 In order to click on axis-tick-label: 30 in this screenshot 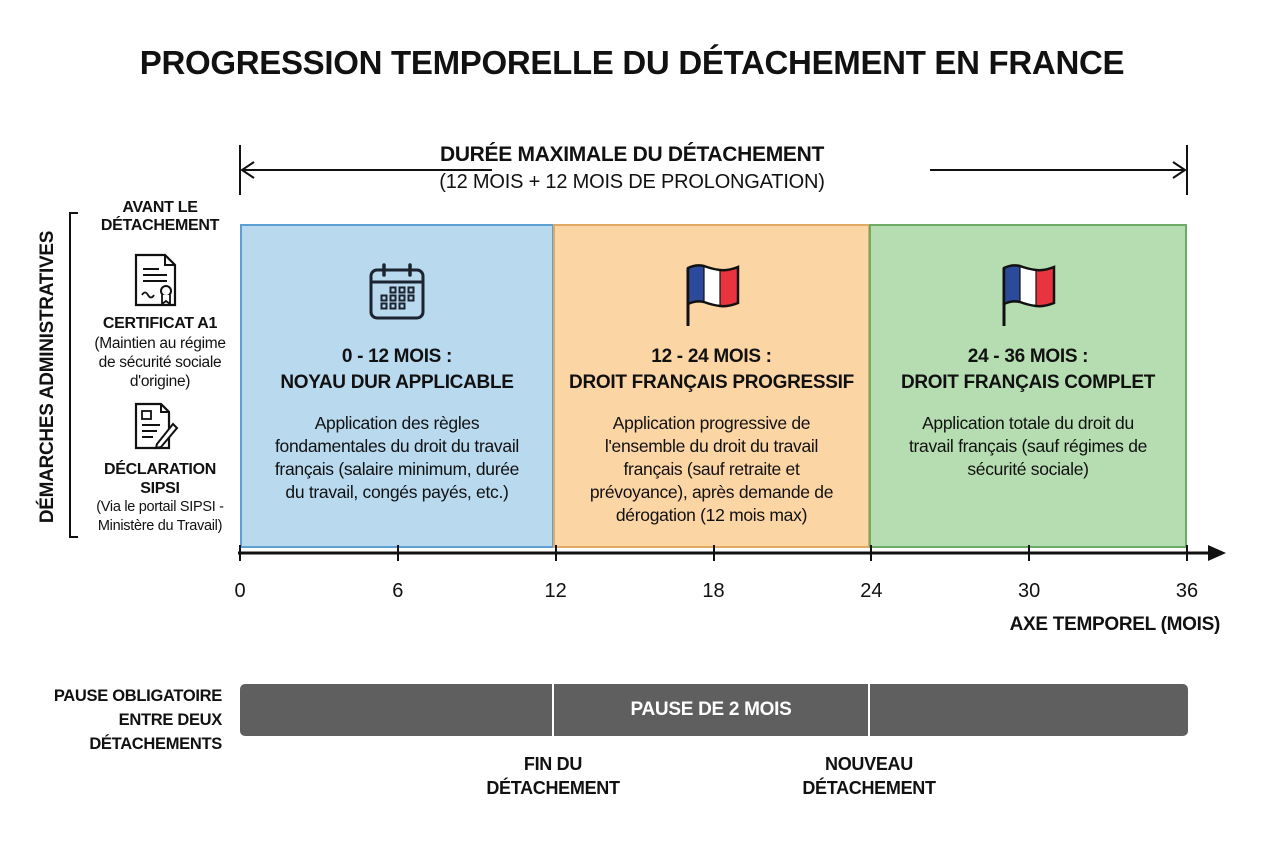, I will do `click(1029, 591)`.